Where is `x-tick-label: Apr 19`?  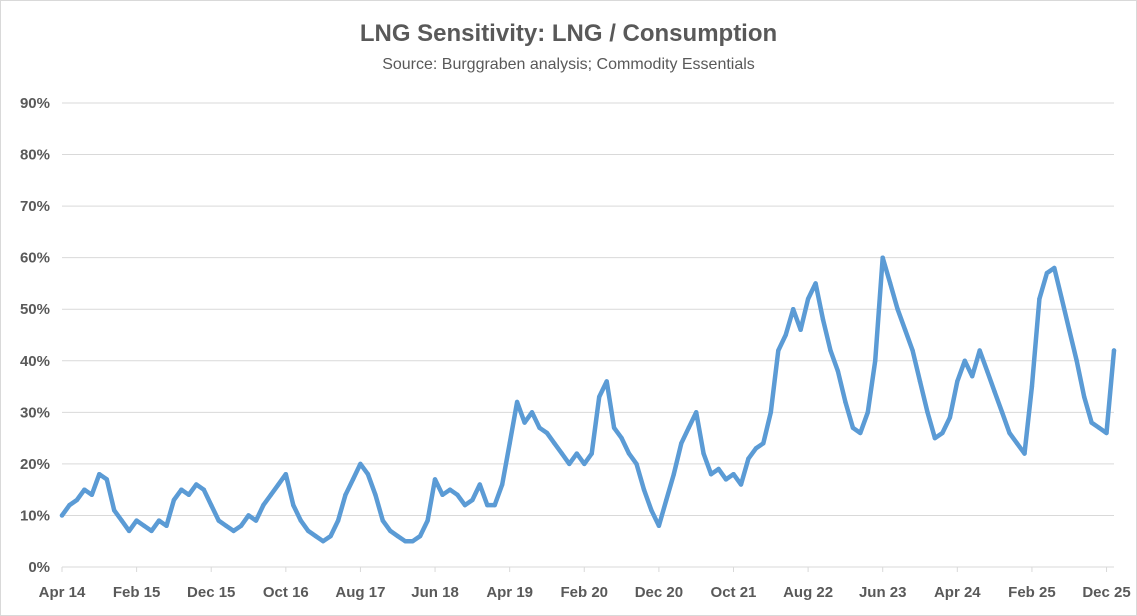
x-tick-label: Apr 19 is located at coordinates (509, 592).